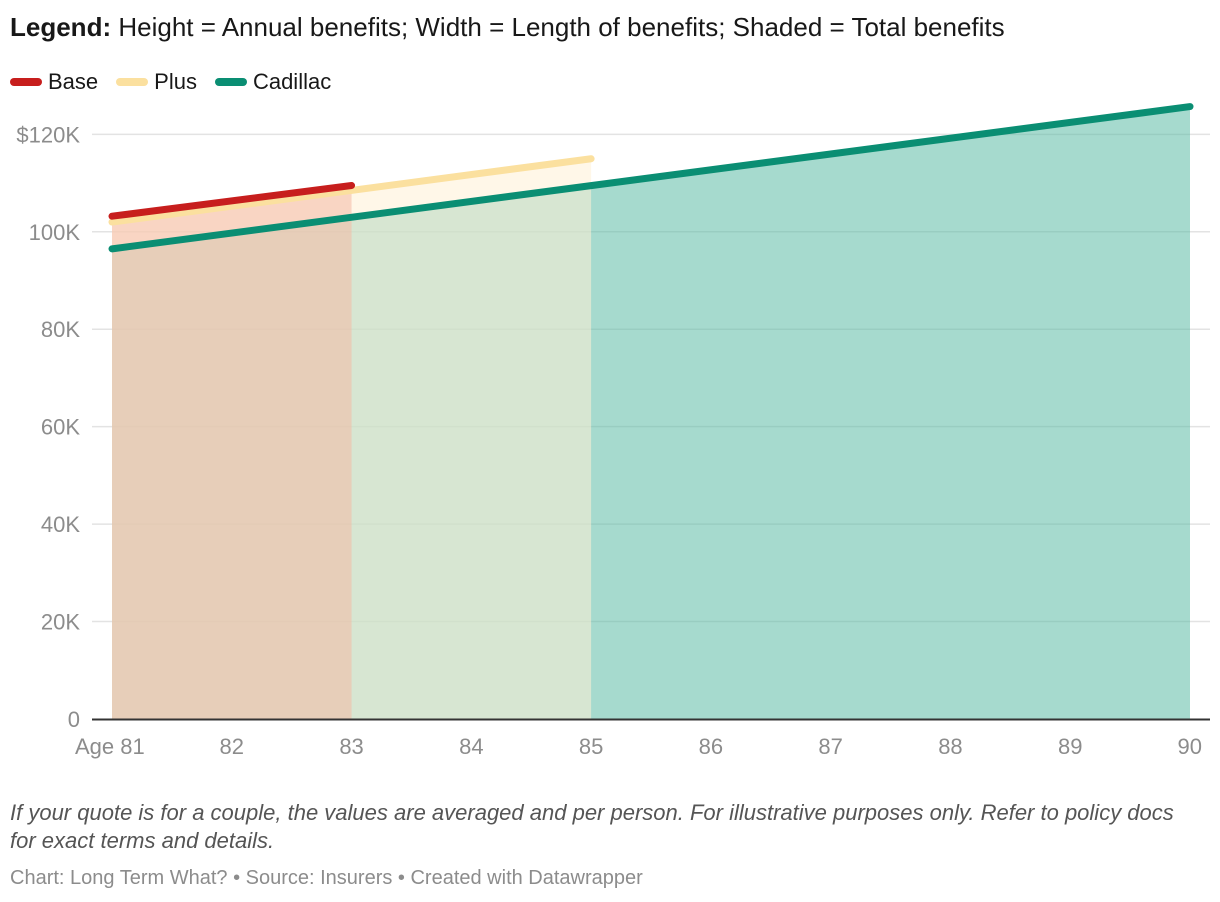  What do you see at coordinates (292, 81) in the screenshot?
I see `legend-label-cadillac: Cadillac` at bounding box center [292, 81].